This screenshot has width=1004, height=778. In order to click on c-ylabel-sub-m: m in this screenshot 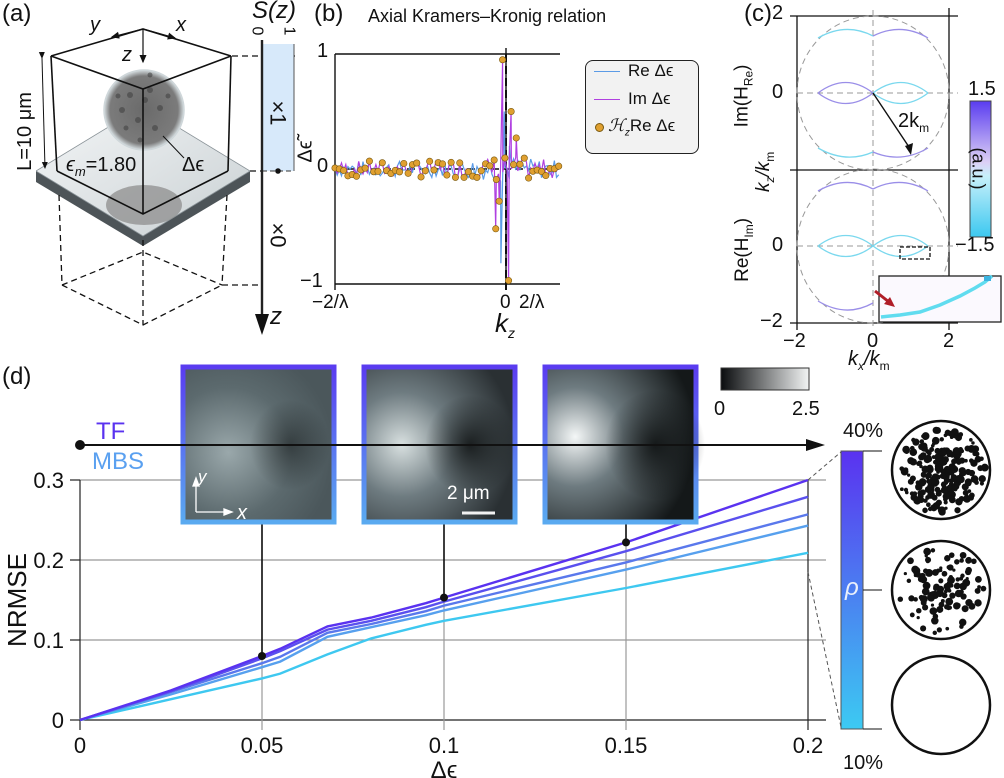, I will do `click(770, 156)`.